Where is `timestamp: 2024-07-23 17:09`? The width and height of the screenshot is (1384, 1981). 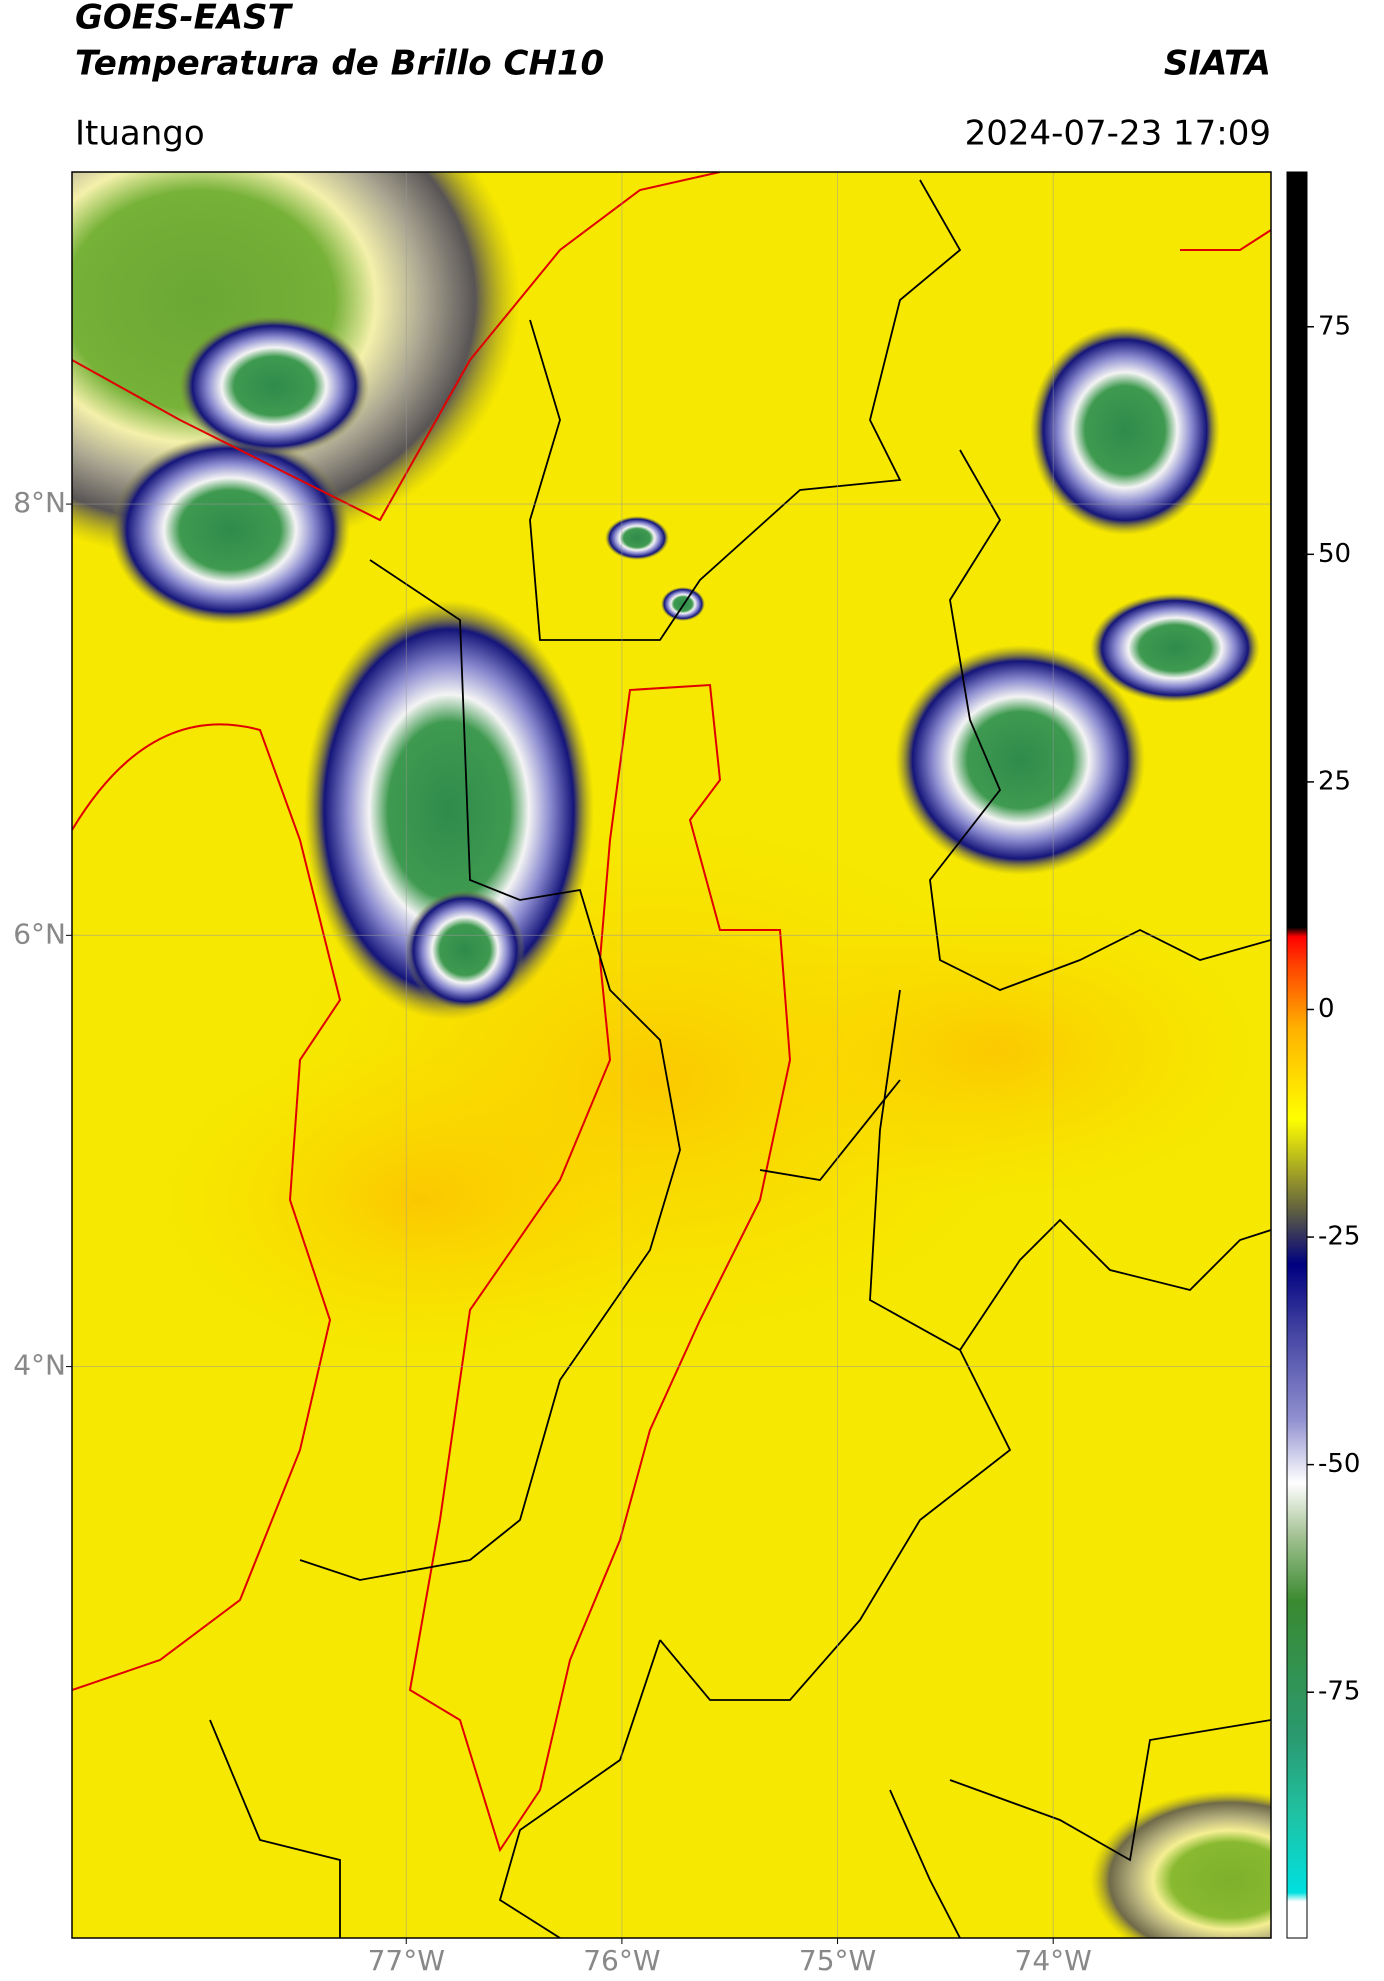
timestamp: 2024-07-23 17:09 is located at coordinates (1118, 134).